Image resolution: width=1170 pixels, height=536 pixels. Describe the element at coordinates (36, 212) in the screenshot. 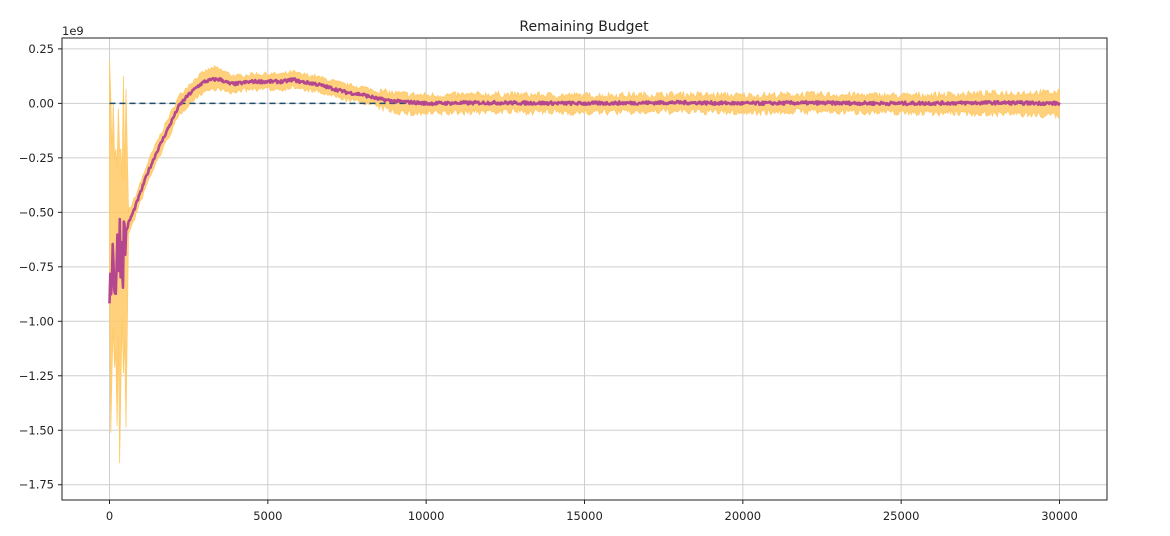

I see `y-tick-label: −0.50` at that location.